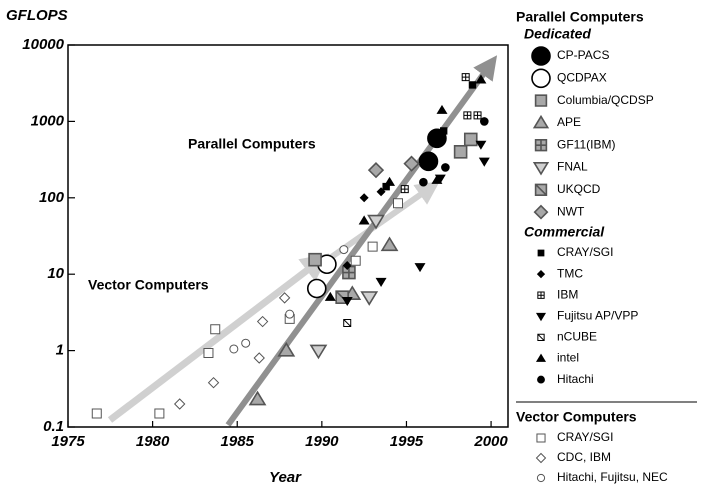 Image resolution: width=701 pixels, height=487 pixels. What do you see at coordinates (285, 477) in the screenshot?
I see `x-axis-label: Year` at bounding box center [285, 477].